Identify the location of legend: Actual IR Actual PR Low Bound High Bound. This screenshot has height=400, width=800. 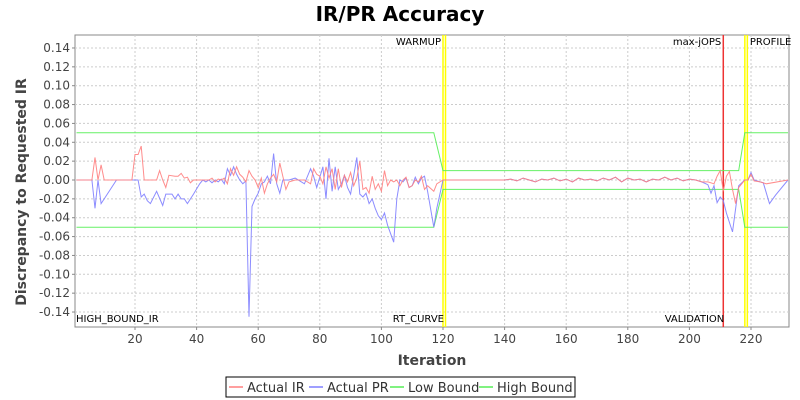
(400, 387).